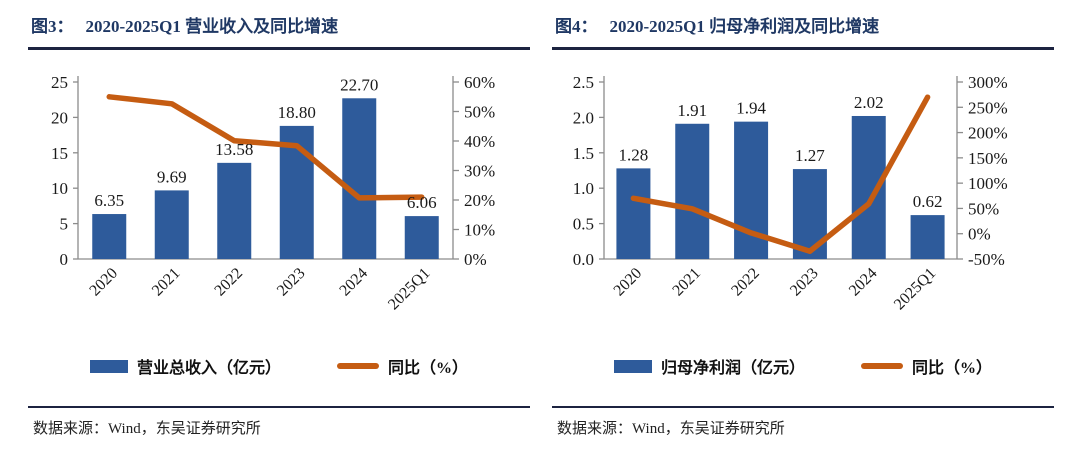  I want to click on y-left-tick-label: 0.0, so click(583, 259).